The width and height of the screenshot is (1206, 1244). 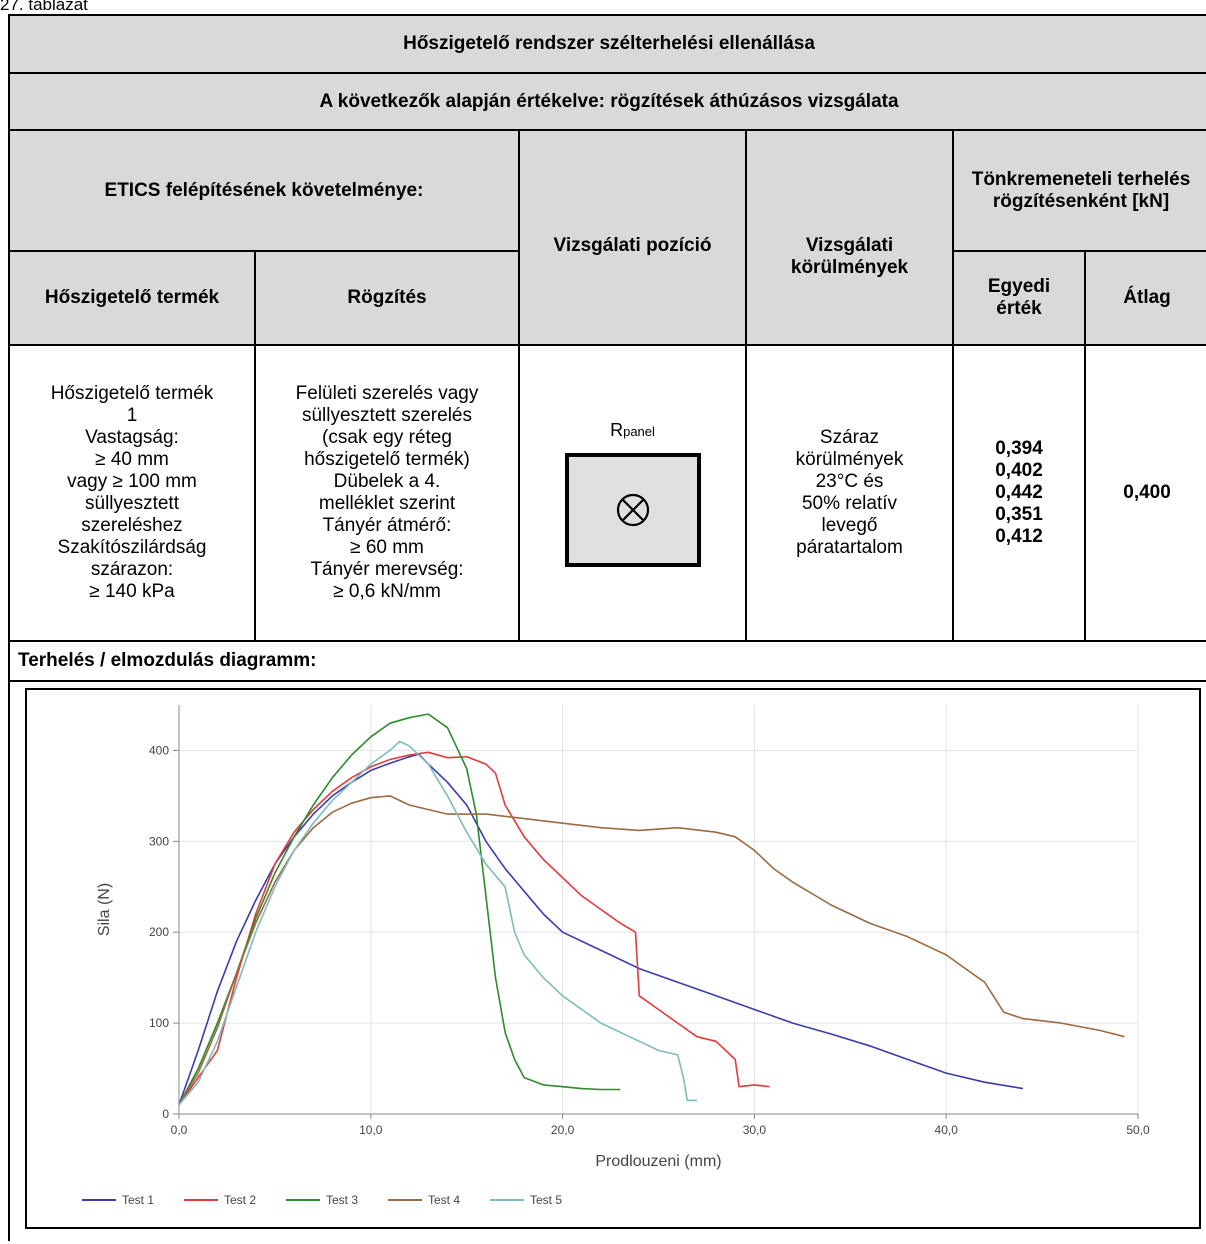 I want to click on y-tick-label: 300, so click(x=159, y=841).